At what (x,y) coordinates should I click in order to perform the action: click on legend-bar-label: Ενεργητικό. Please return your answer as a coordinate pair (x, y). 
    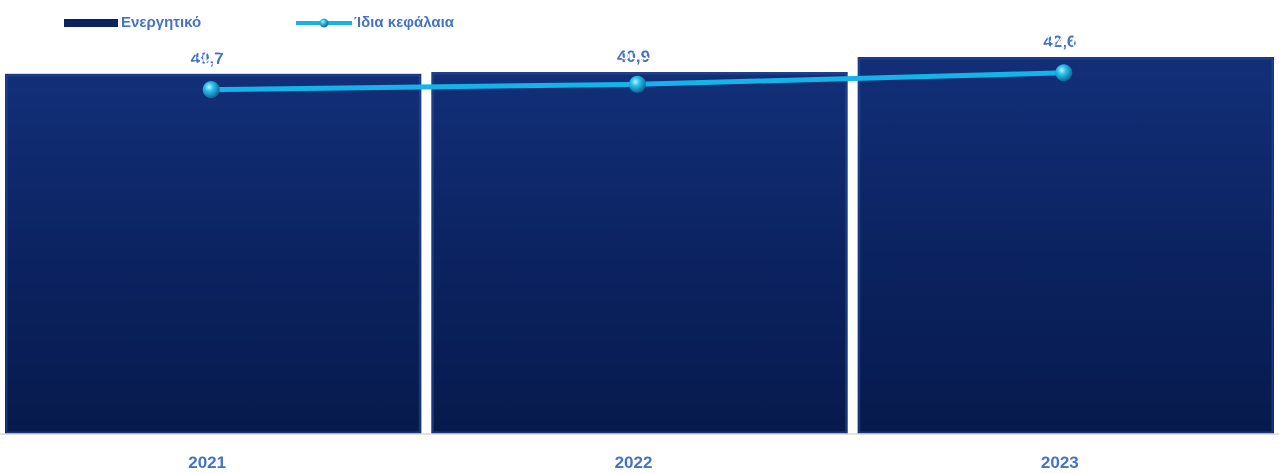
    Looking at the image, I should click on (161, 22).